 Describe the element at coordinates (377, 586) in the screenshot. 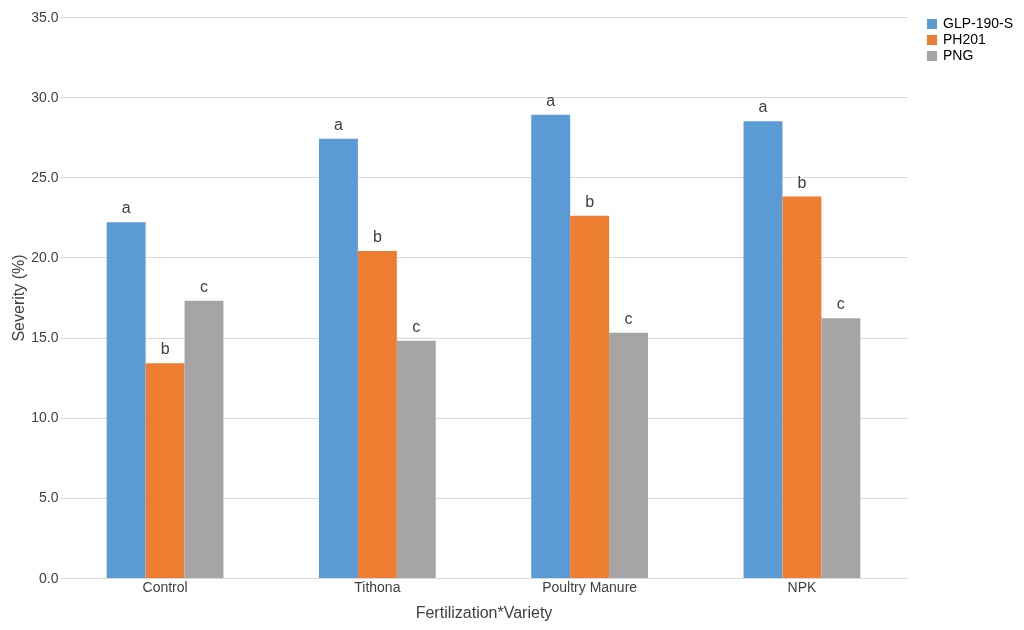

I see `x-tick-label: Tithona` at that location.